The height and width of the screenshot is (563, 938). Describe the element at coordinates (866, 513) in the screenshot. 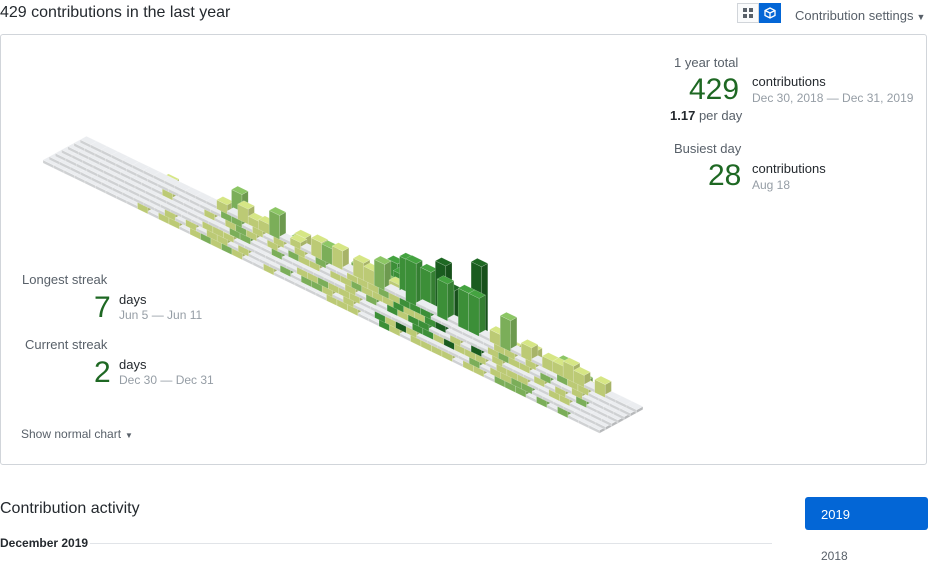

I see `year-2019-button: 2019` at that location.